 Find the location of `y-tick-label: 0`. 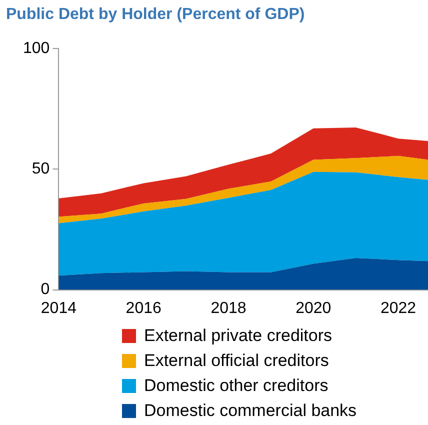

y-tick-label: 0 is located at coordinates (45, 289).